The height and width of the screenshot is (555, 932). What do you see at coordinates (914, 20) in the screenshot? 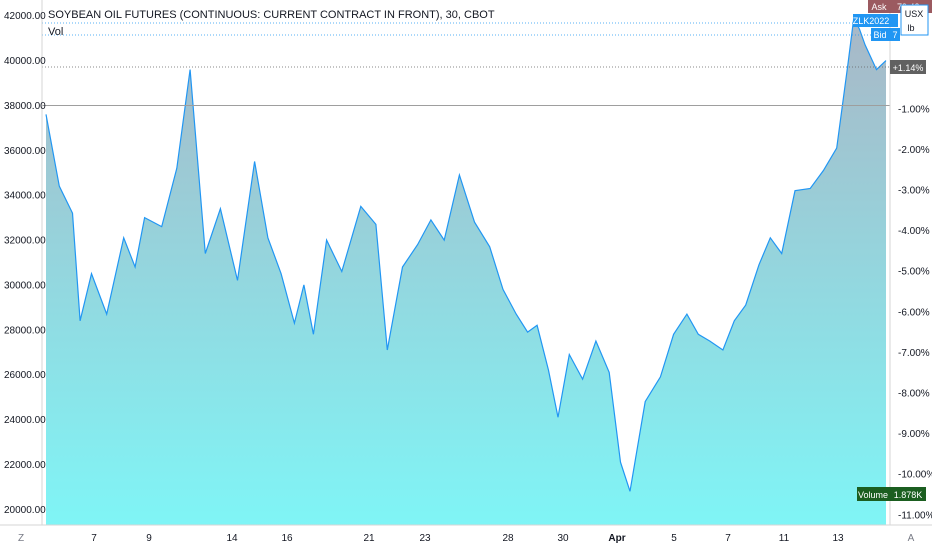
I see `currency-unit-box: USX lb` at bounding box center [914, 20].